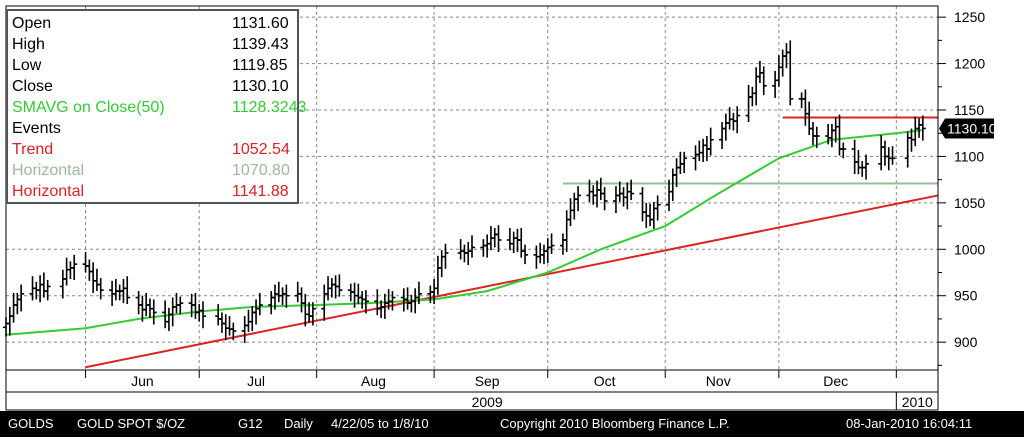 The image size is (1024, 445). I want to click on legend-row: High 1139.43, so click(153, 44).